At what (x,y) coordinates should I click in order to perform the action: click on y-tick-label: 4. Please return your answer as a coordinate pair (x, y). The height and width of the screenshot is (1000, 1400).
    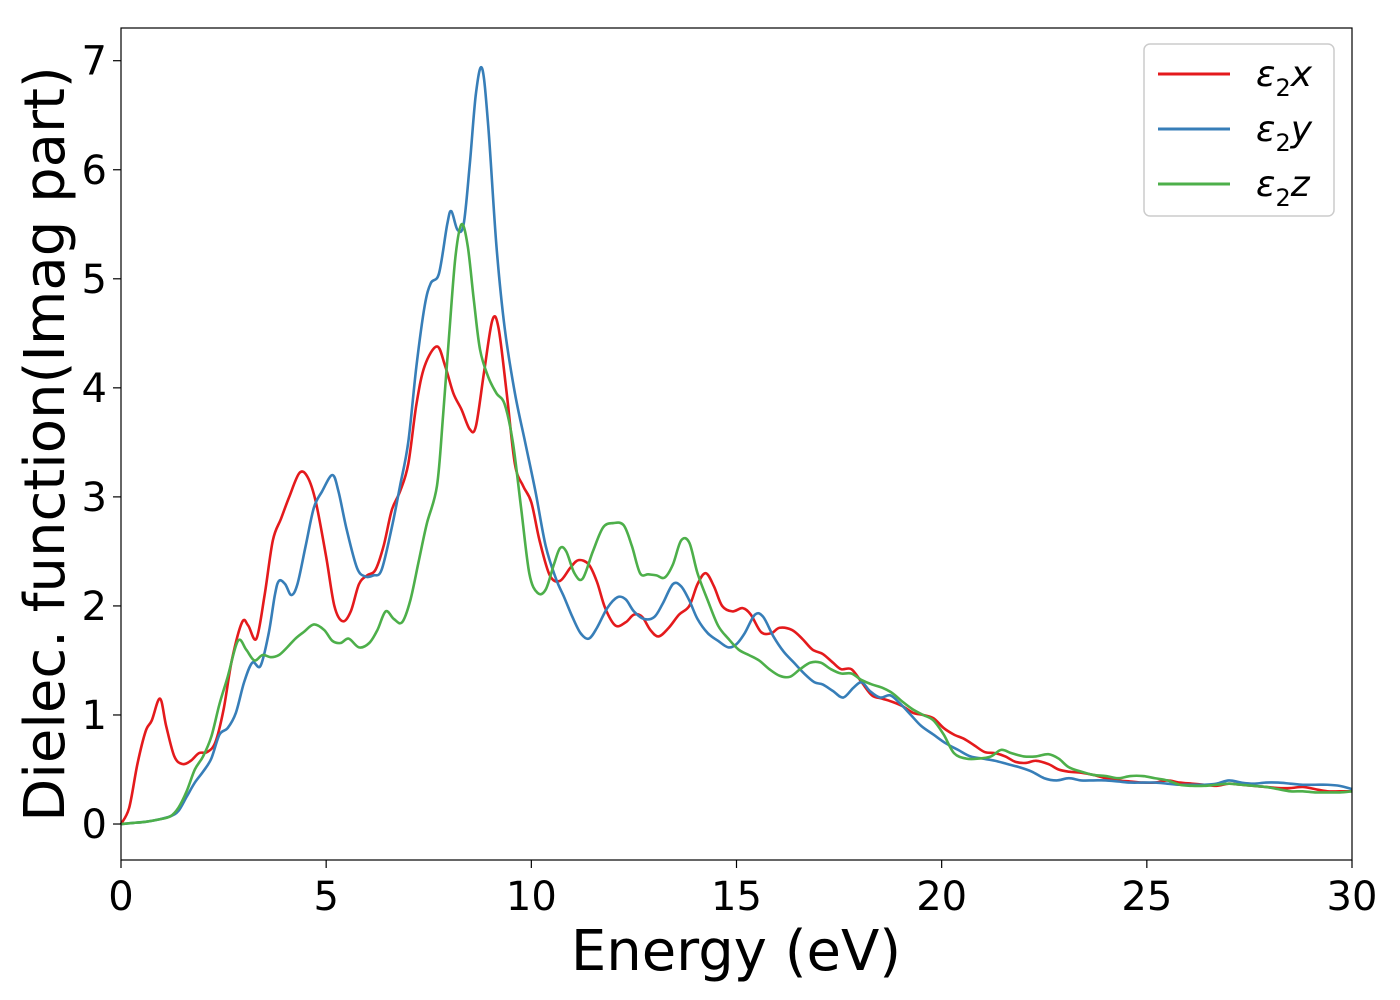
    Looking at the image, I should click on (94, 389).